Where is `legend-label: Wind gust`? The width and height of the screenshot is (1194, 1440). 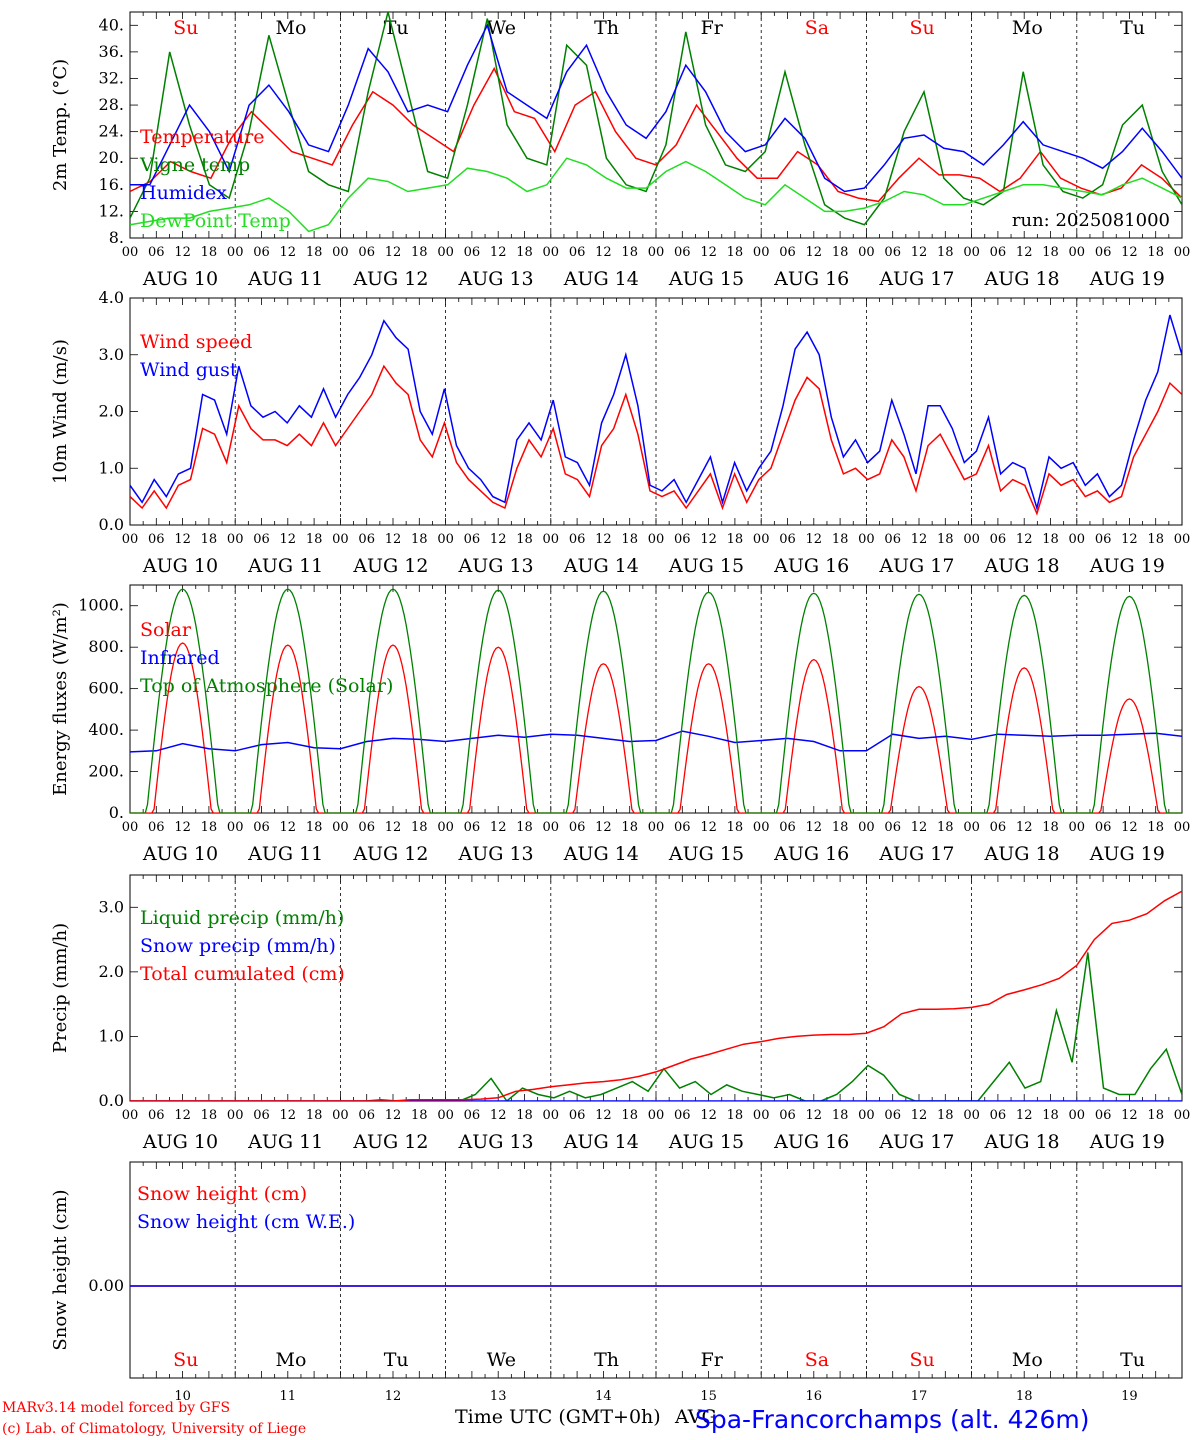 legend-label: Wind gust is located at coordinates (189, 370).